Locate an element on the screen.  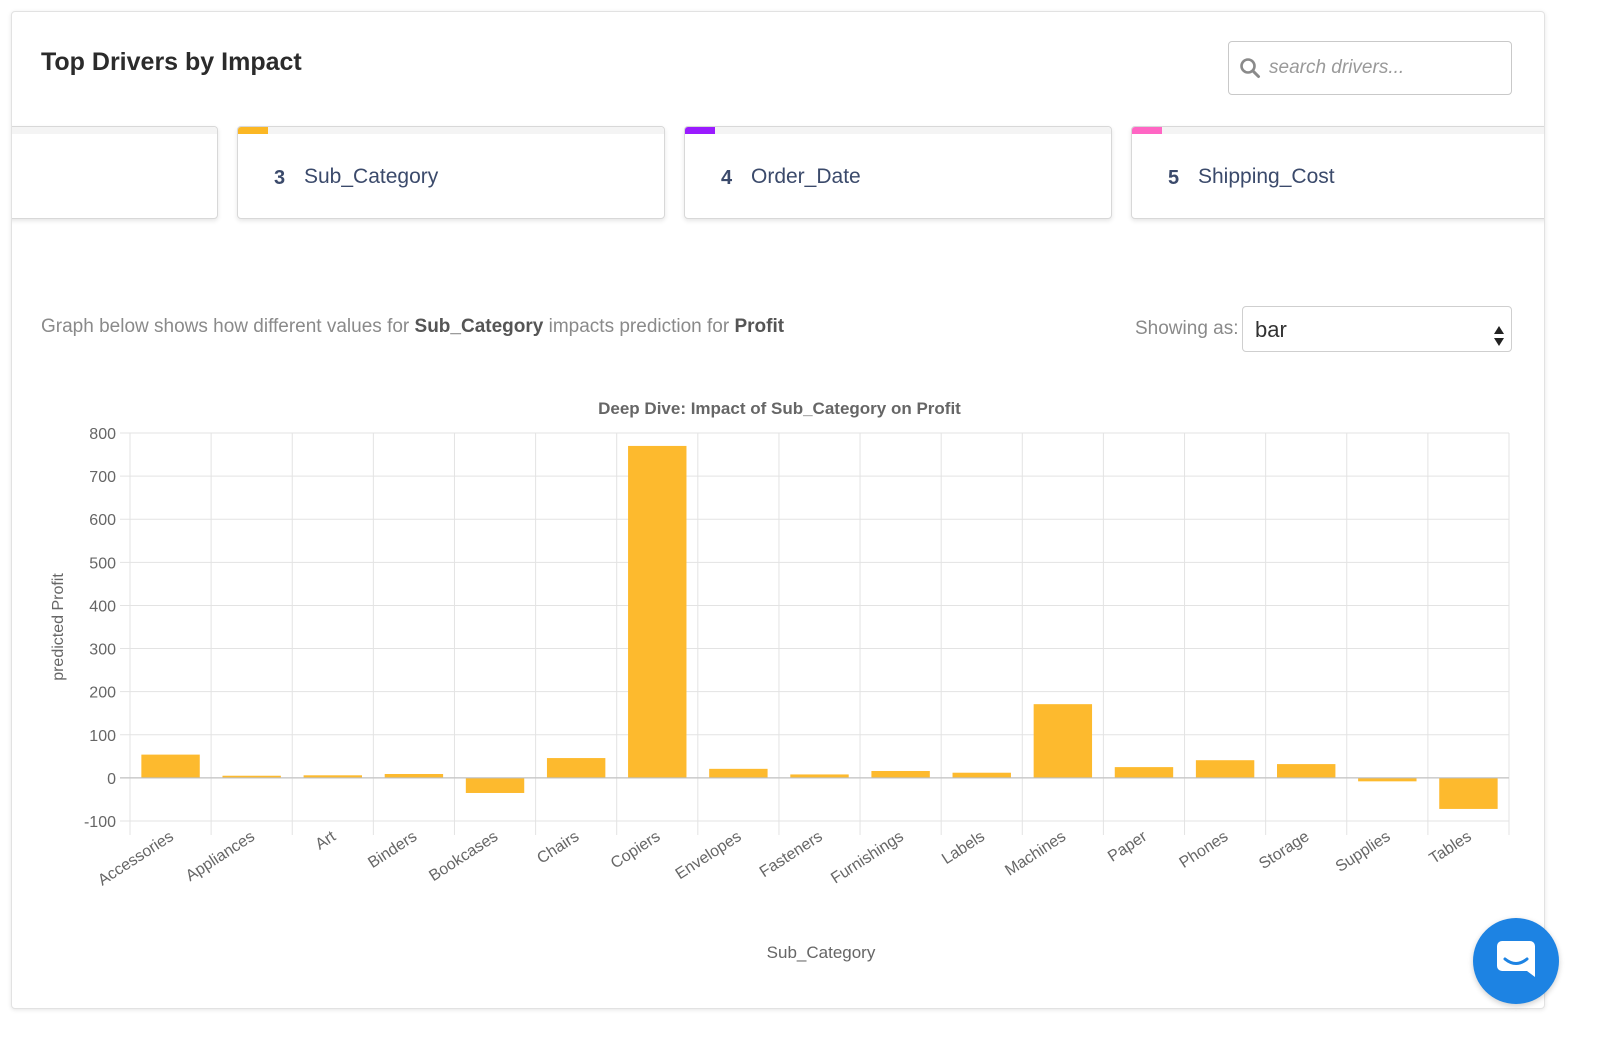
search-box is located at coordinates (1370, 68).